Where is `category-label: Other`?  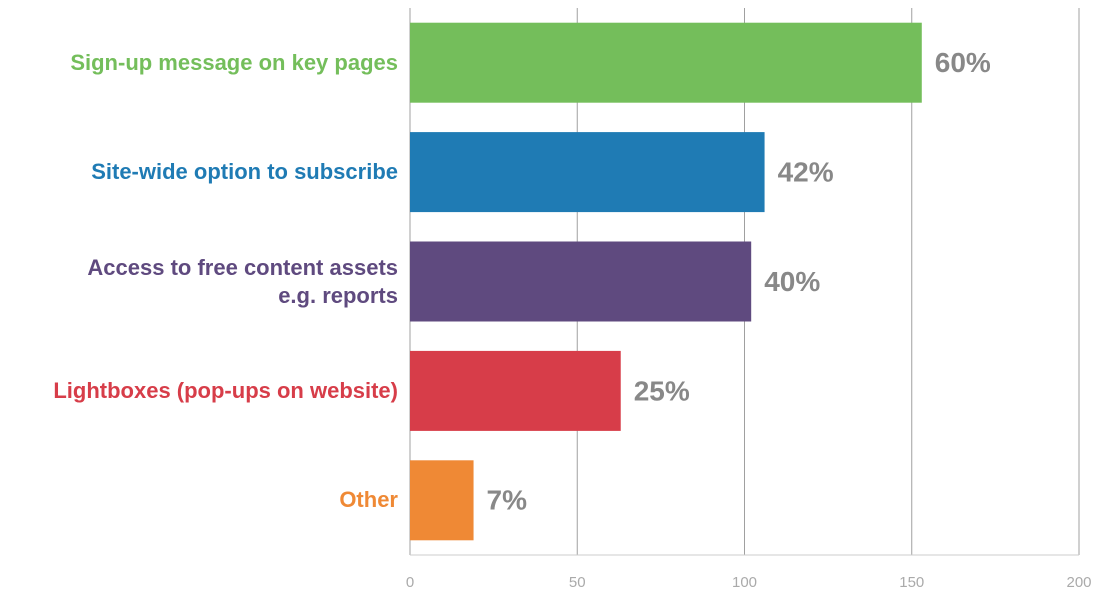 category-label: Other is located at coordinates (368, 500).